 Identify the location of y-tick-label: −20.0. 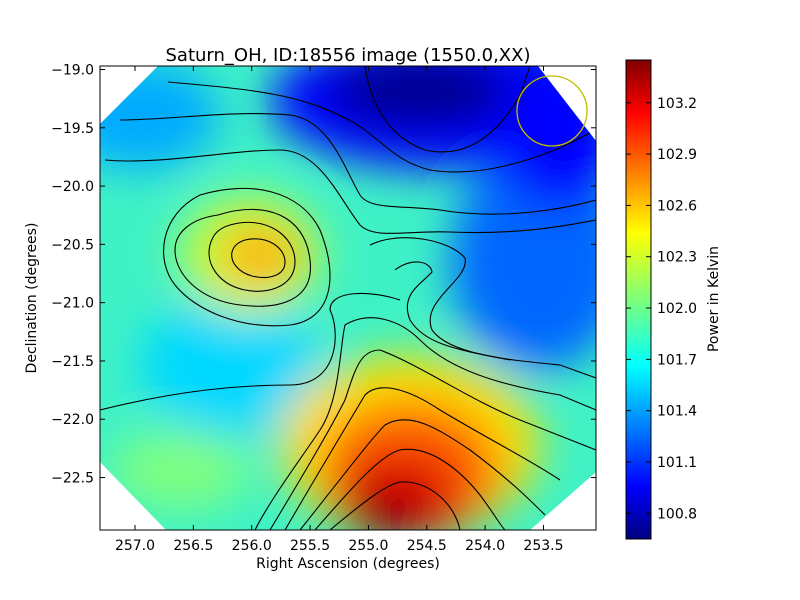
(72, 187).